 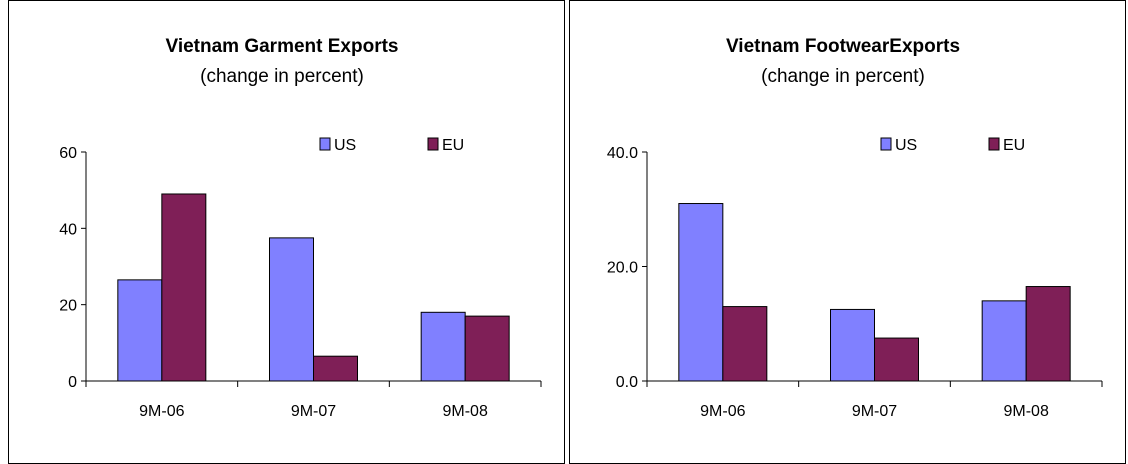 I want to click on chart-title: Vietnam Garment Exports, so click(x=281, y=46).